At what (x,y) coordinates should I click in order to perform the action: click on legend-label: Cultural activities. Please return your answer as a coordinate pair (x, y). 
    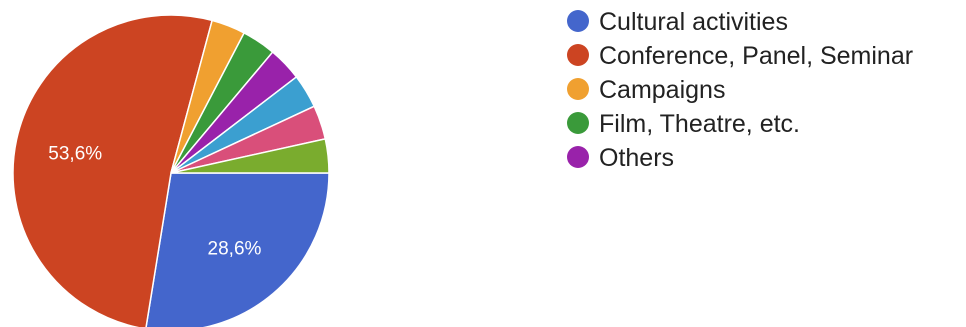
    Looking at the image, I should click on (693, 22).